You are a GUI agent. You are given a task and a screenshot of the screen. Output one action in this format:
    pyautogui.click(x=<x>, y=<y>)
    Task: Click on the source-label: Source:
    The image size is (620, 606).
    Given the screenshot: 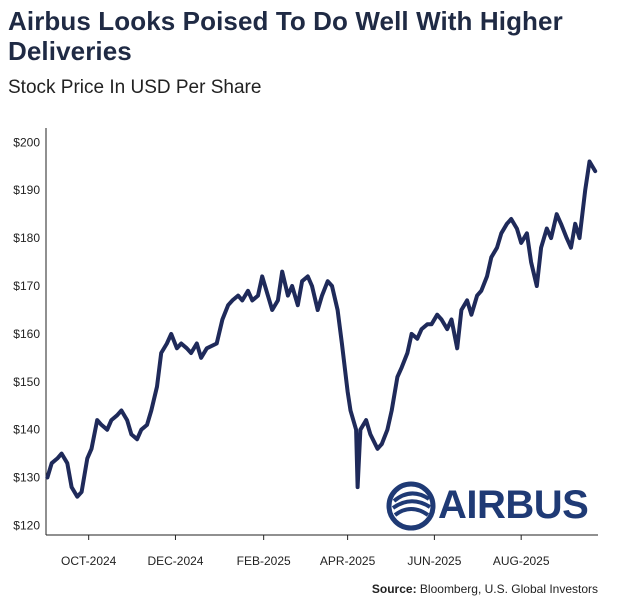 What is the action you would take?
    pyautogui.click(x=394, y=589)
    